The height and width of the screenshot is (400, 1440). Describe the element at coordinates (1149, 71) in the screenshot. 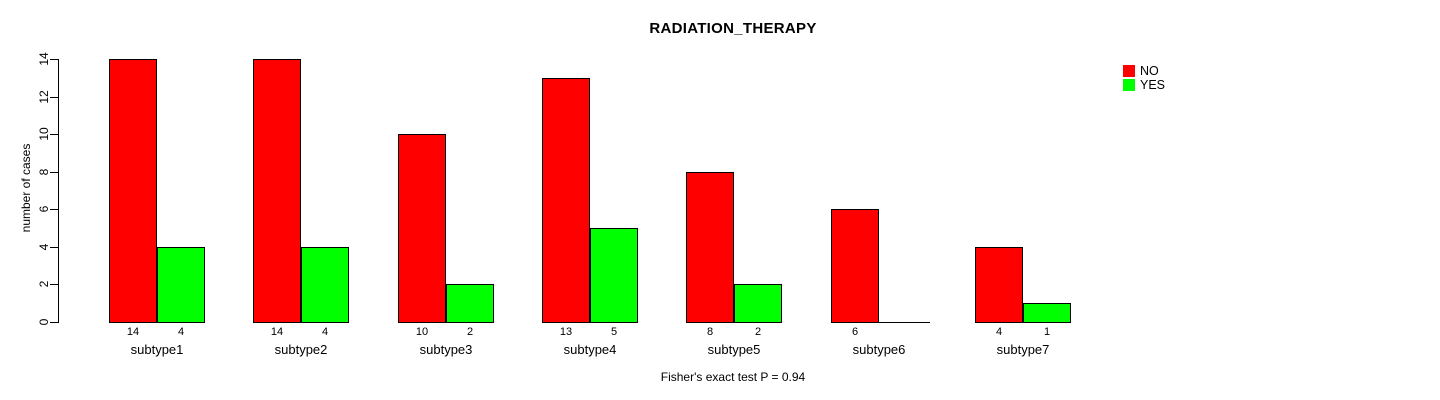

I see `legend-label-no: NO` at that location.